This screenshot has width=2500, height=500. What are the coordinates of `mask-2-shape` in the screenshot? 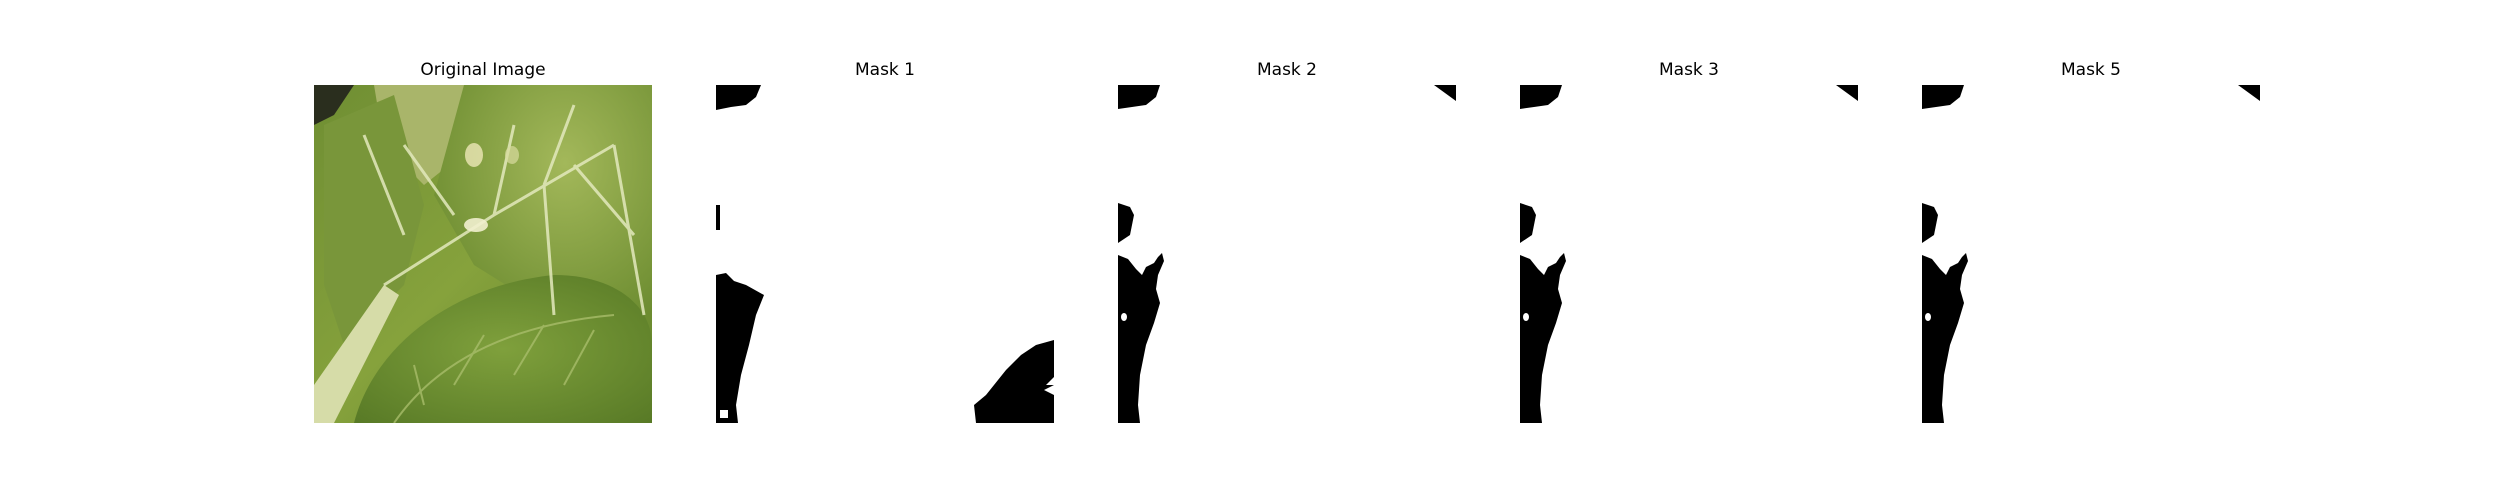 It's located at (1287, 254).